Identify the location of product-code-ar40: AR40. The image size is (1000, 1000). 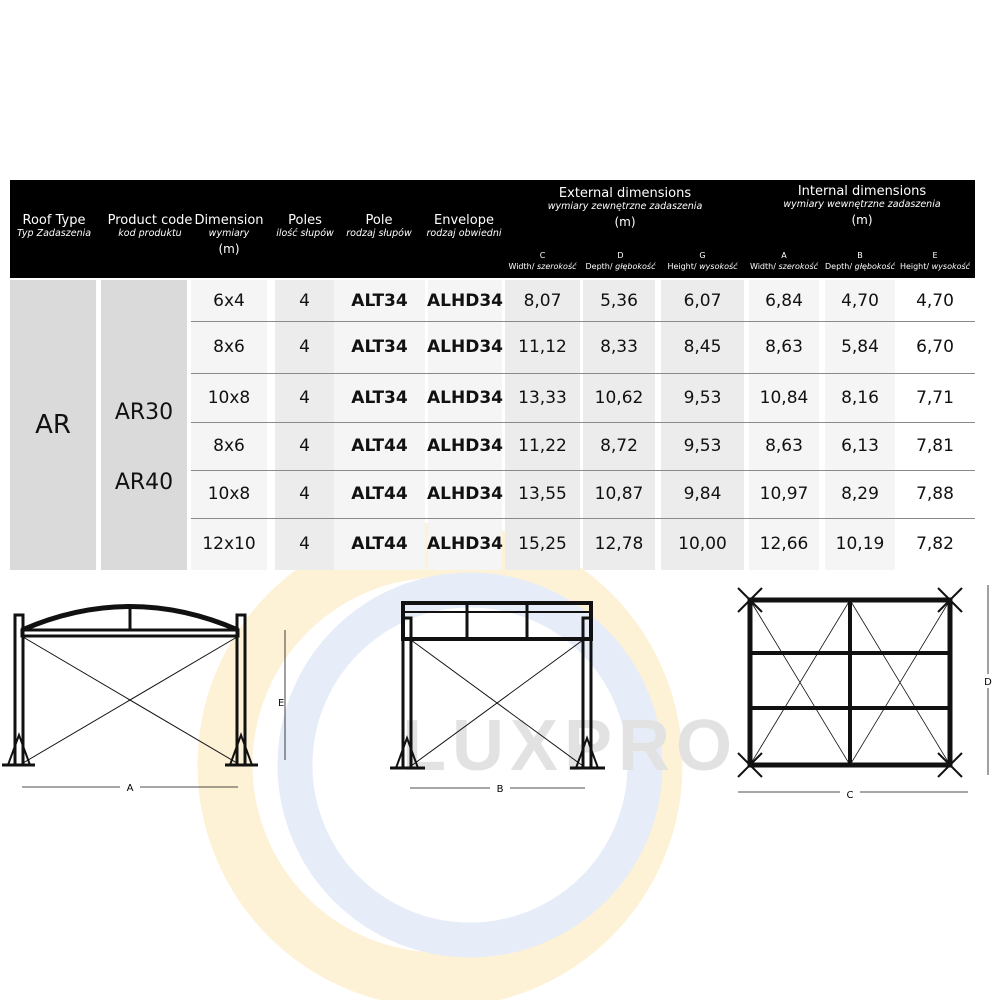
(144, 497).